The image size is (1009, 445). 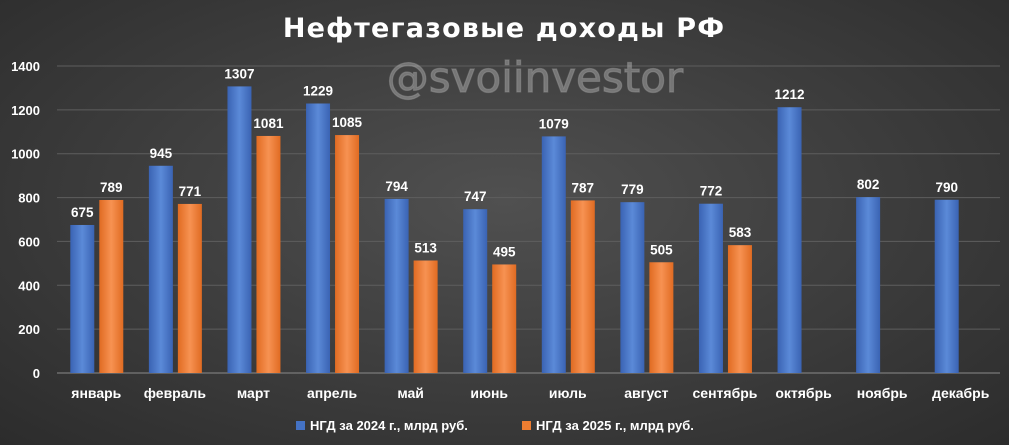 What do you see at coordinates (790, 94) in the screenshot?
I see `data-label: 1212` at bounding box center [790, 94].